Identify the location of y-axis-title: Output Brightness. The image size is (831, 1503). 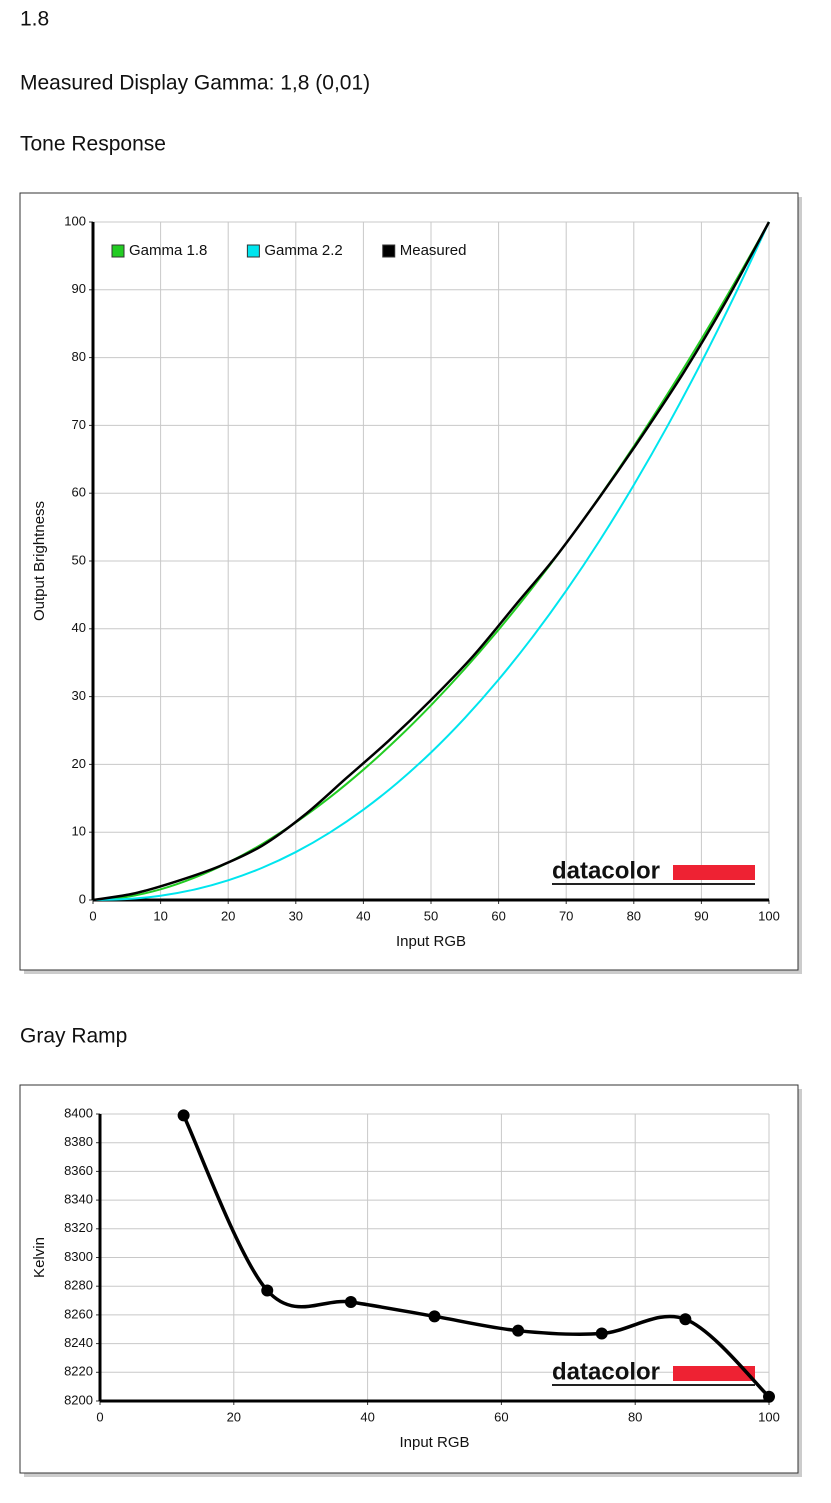
(39, 561).